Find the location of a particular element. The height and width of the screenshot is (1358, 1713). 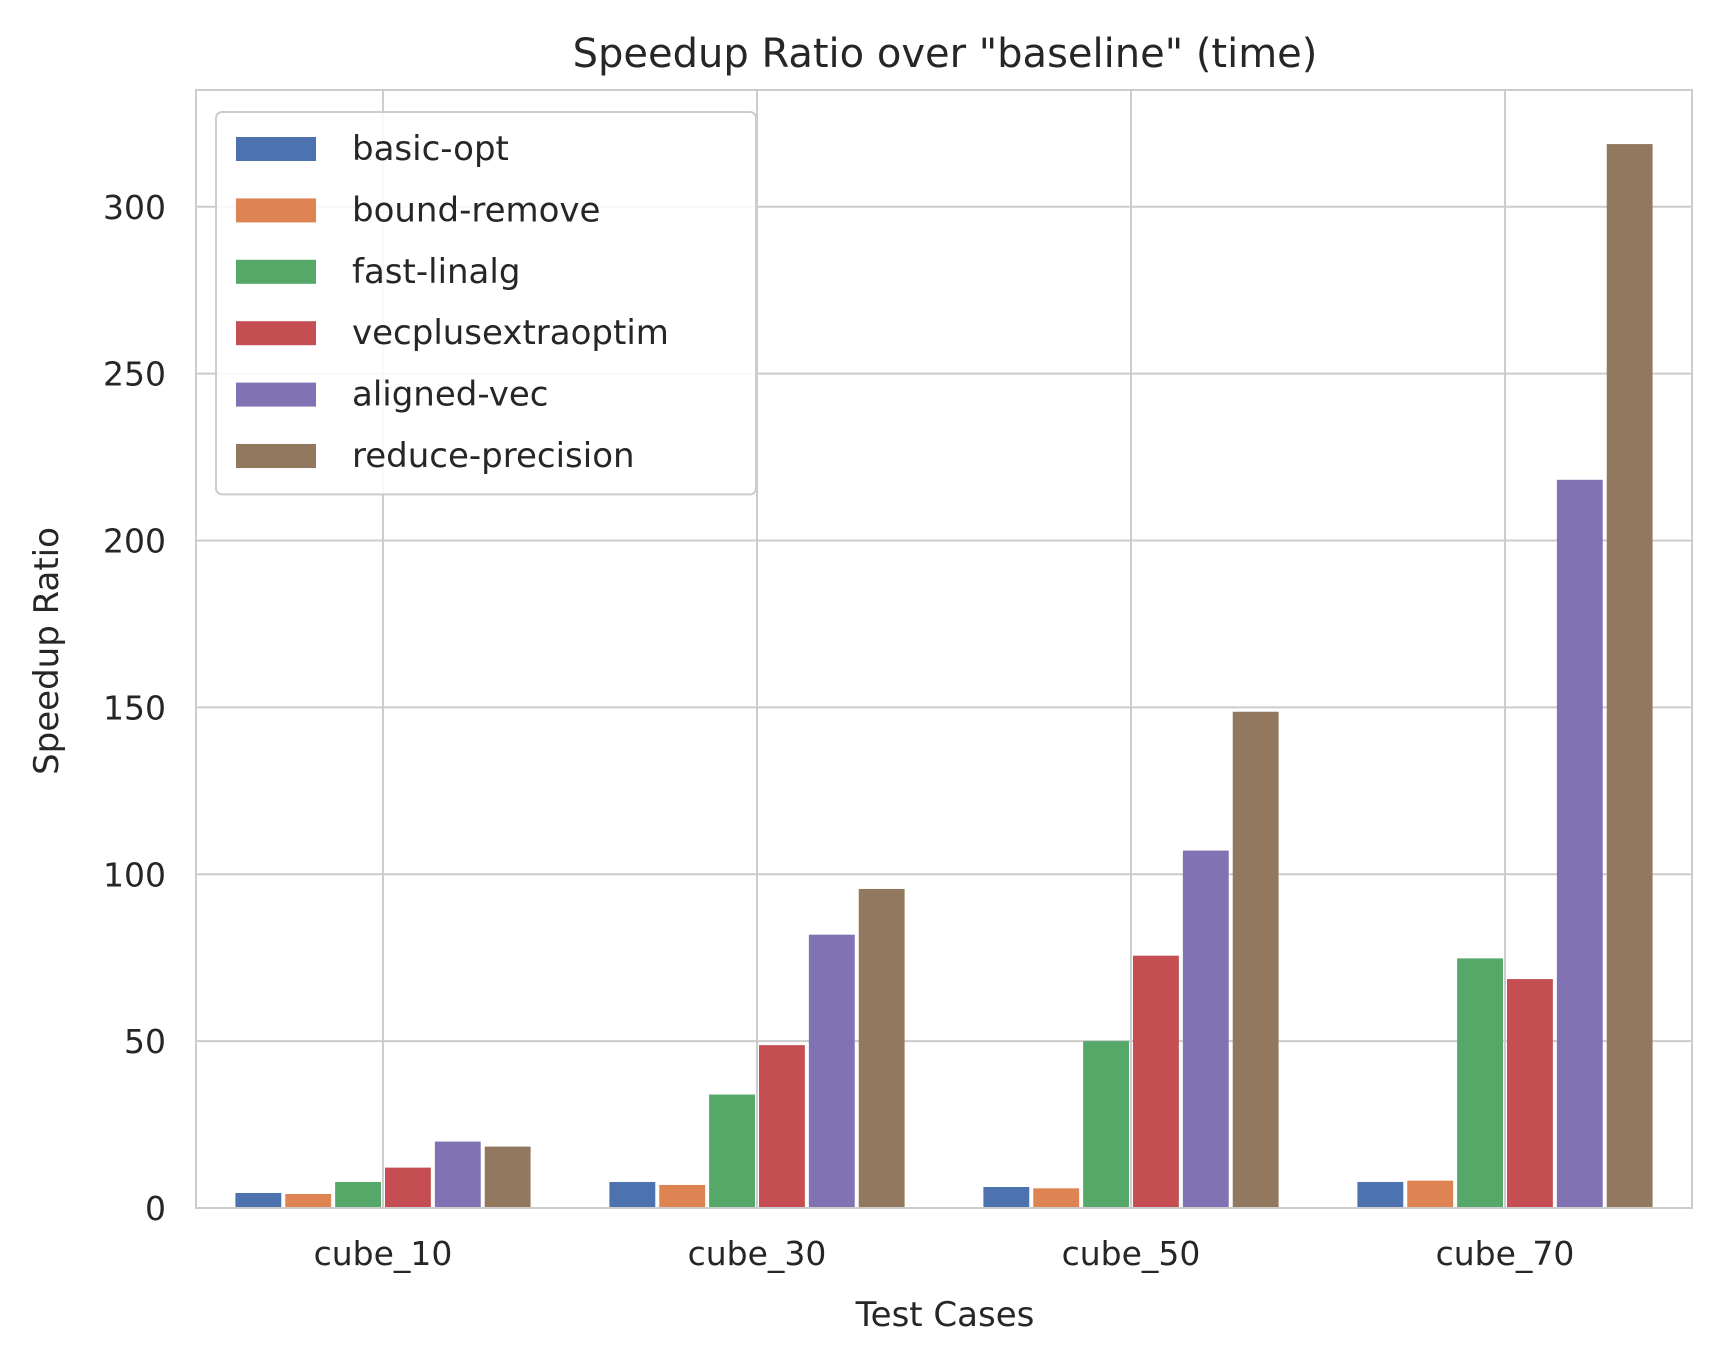

legend-swatch-basic-opt is located at coordinates (276, 149).